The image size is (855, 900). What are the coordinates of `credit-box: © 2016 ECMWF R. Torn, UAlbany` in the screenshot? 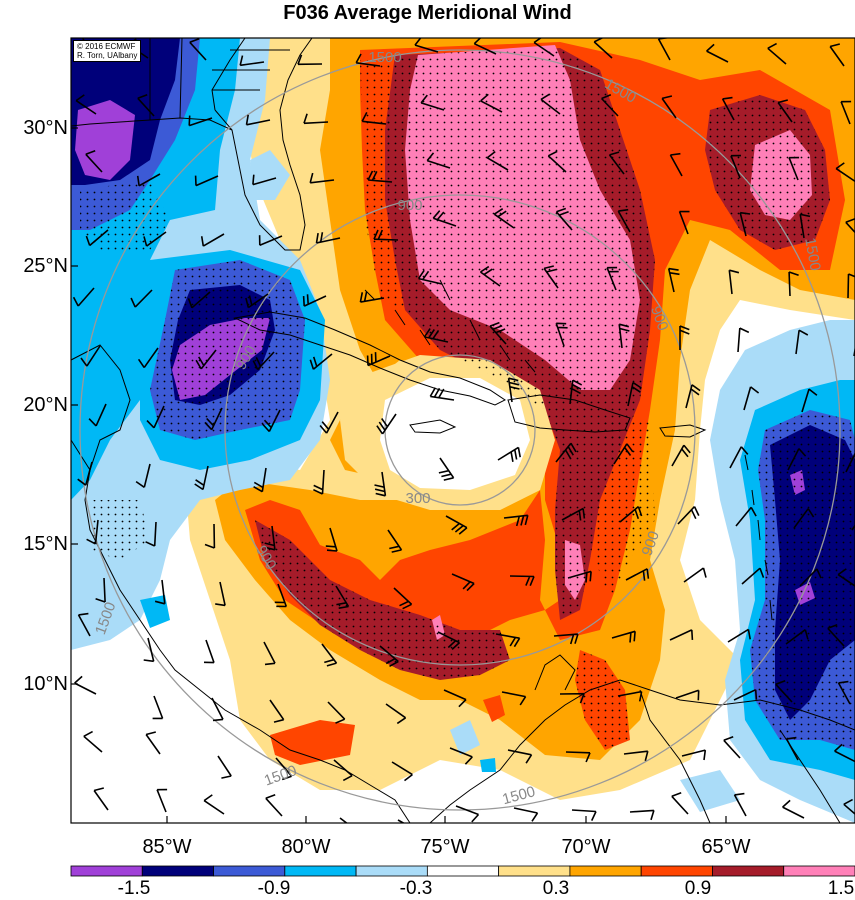 It's located at (107, 51).